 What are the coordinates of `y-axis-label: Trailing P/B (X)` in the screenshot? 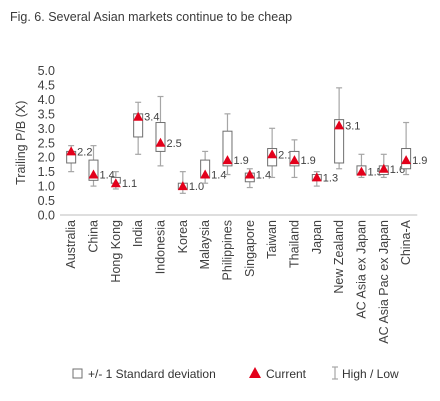 It's located at (21, 143).